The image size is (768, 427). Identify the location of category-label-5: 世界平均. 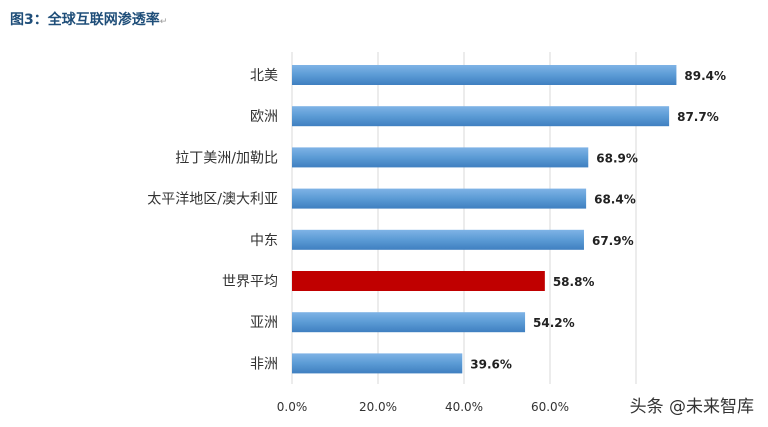
(250, 282).